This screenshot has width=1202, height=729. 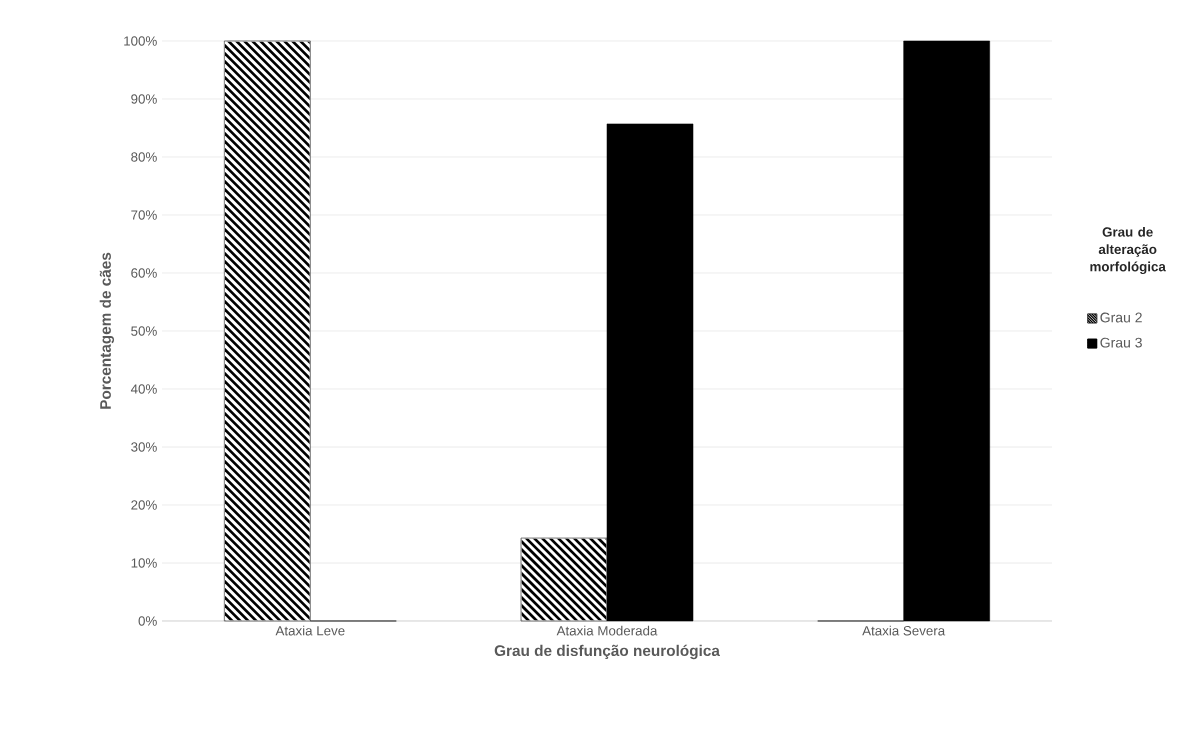 I want to click on y-tick-label: 10%, so click(x=144, y=563).